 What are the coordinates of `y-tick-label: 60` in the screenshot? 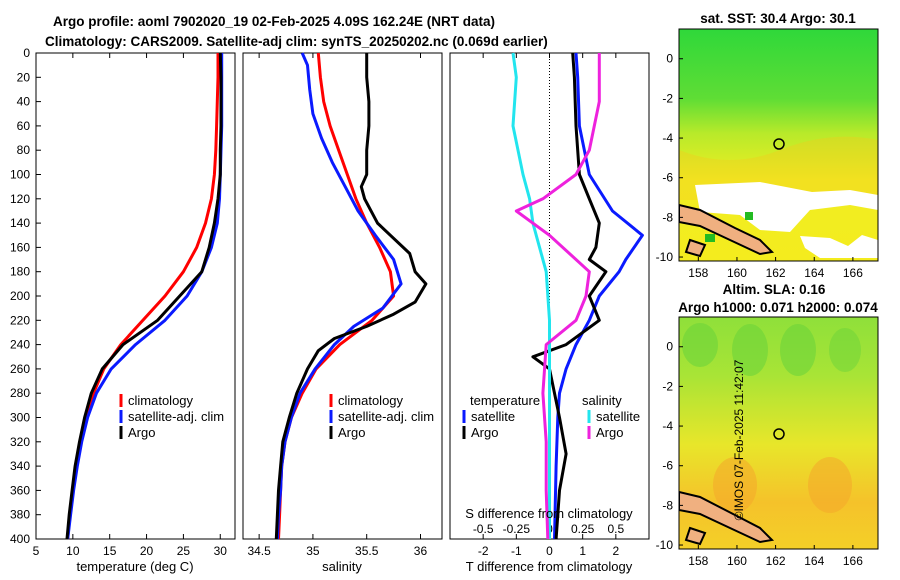 It's located at (24, 126).